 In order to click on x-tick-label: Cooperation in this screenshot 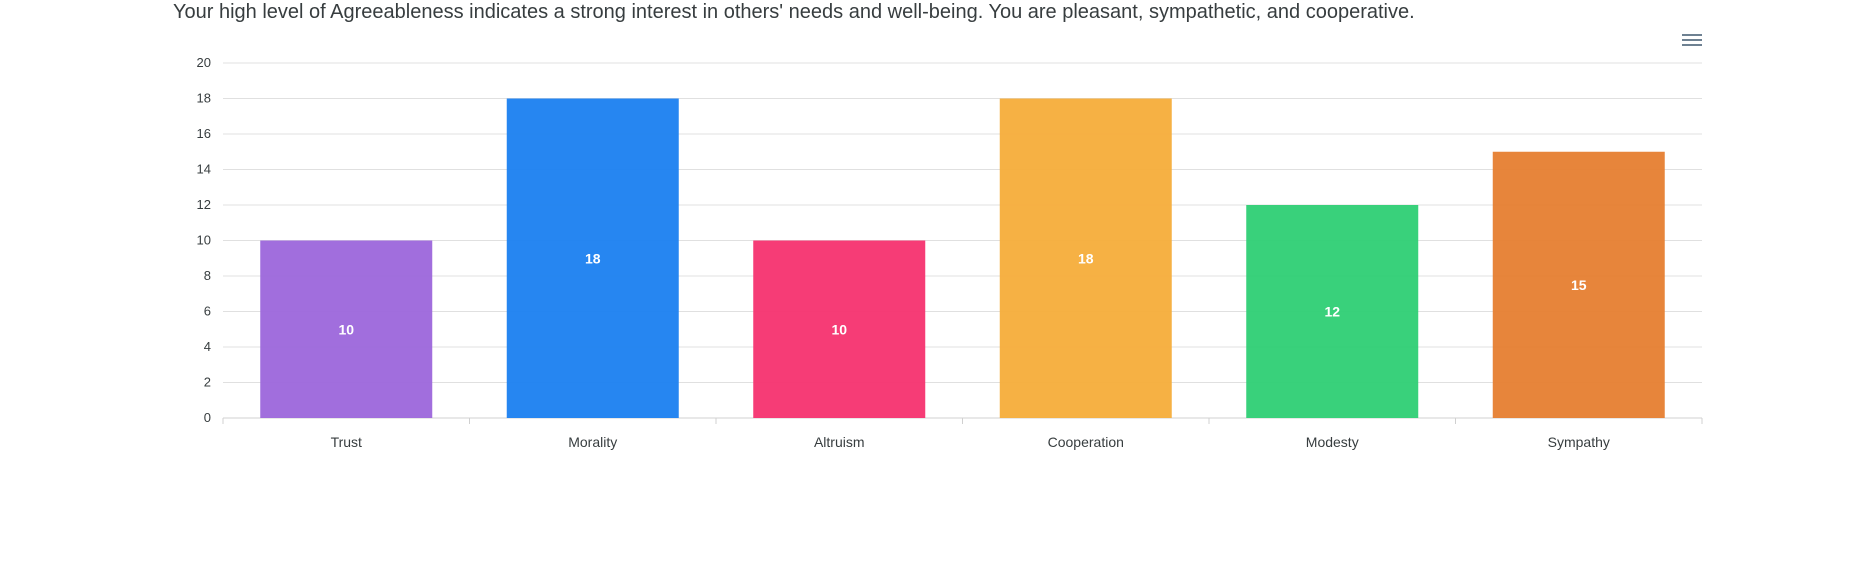, I will do `click(1086, 442)`.